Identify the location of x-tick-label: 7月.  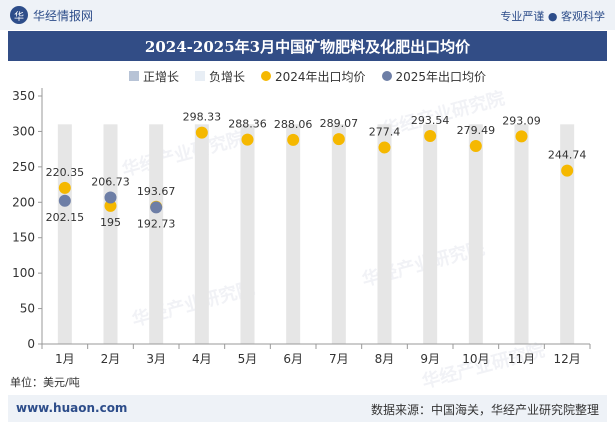
(339, 359).